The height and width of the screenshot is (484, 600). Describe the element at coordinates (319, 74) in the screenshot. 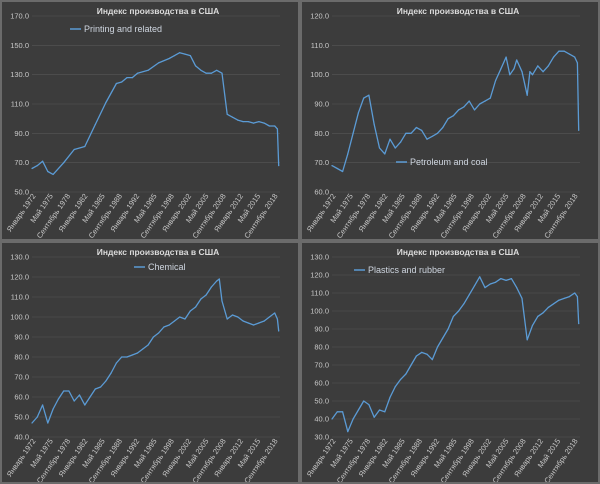

I see `y-tick-label: 100.0` at that location.